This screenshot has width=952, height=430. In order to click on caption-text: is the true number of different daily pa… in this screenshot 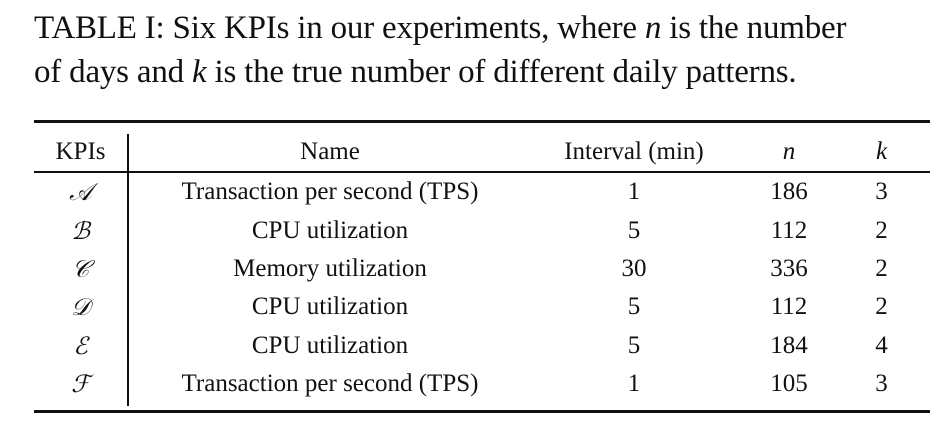, I will do `click(501, 72)`.